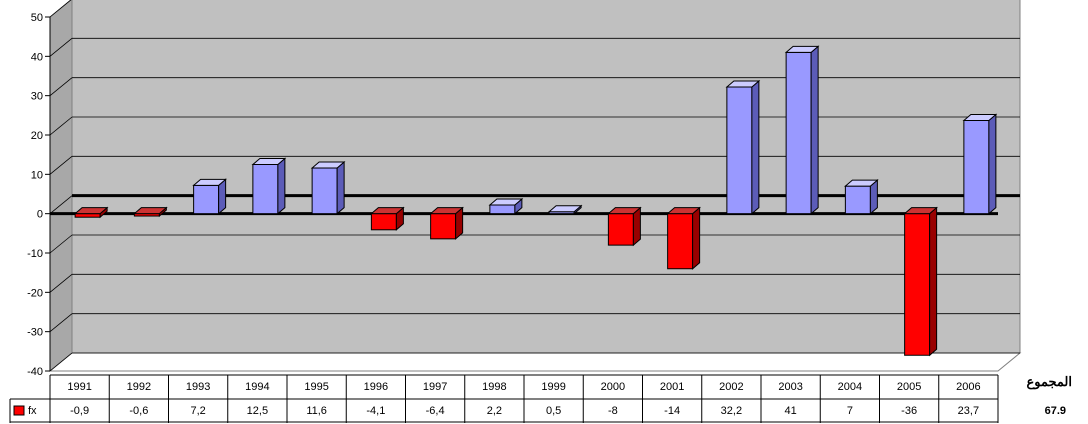 Image resolution: width=1088 pixels, height=424 pixels. What do you see at coordinates (40, 215) in the screenshot?
I see `y-tick-label: 0` at bounding box center [40, 215].